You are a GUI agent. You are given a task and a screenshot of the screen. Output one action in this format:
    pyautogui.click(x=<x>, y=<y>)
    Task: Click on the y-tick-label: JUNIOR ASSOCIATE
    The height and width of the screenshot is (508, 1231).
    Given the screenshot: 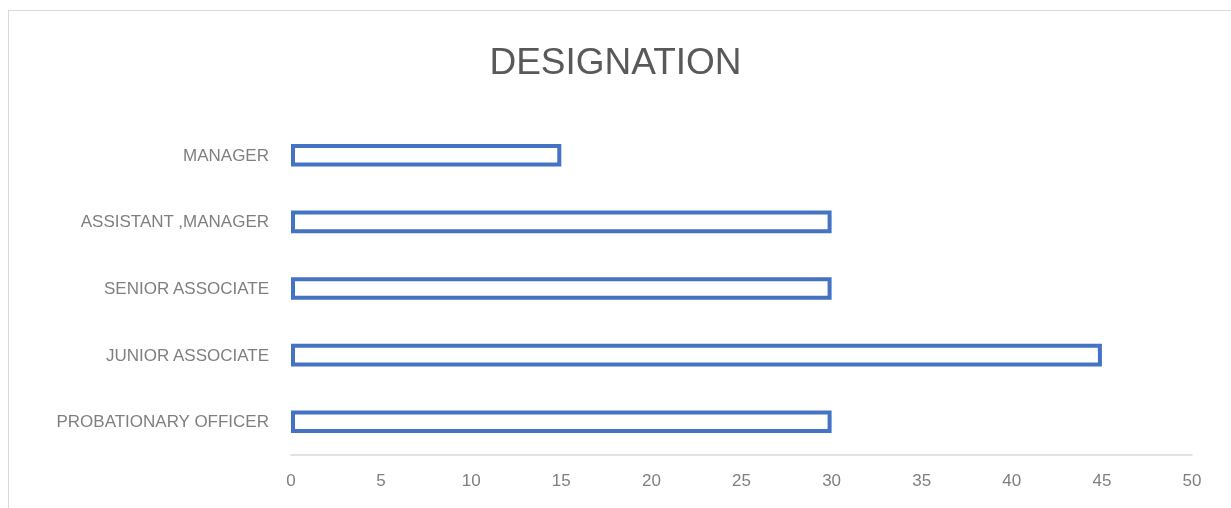 What is the action you would take?
    pyautogui.click(x=187, y=355)
    